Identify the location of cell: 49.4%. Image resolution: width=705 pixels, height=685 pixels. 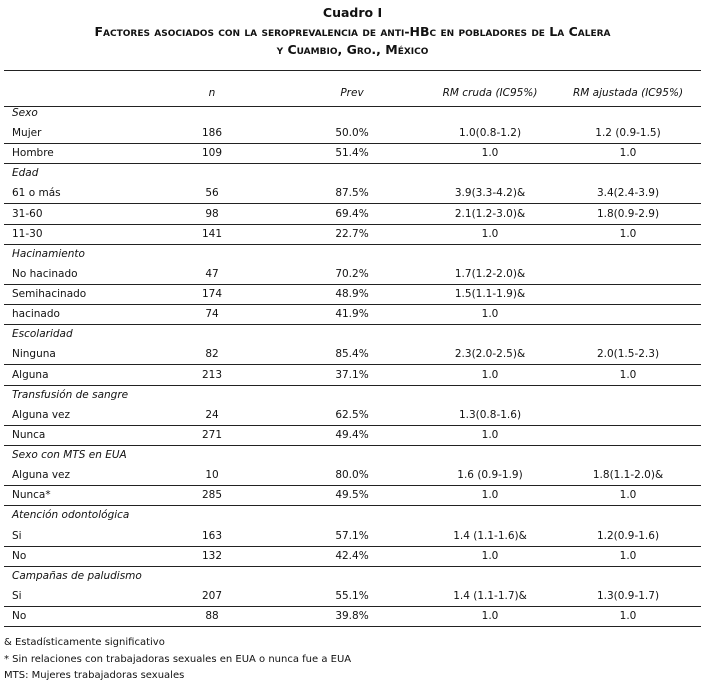
(352, 434).